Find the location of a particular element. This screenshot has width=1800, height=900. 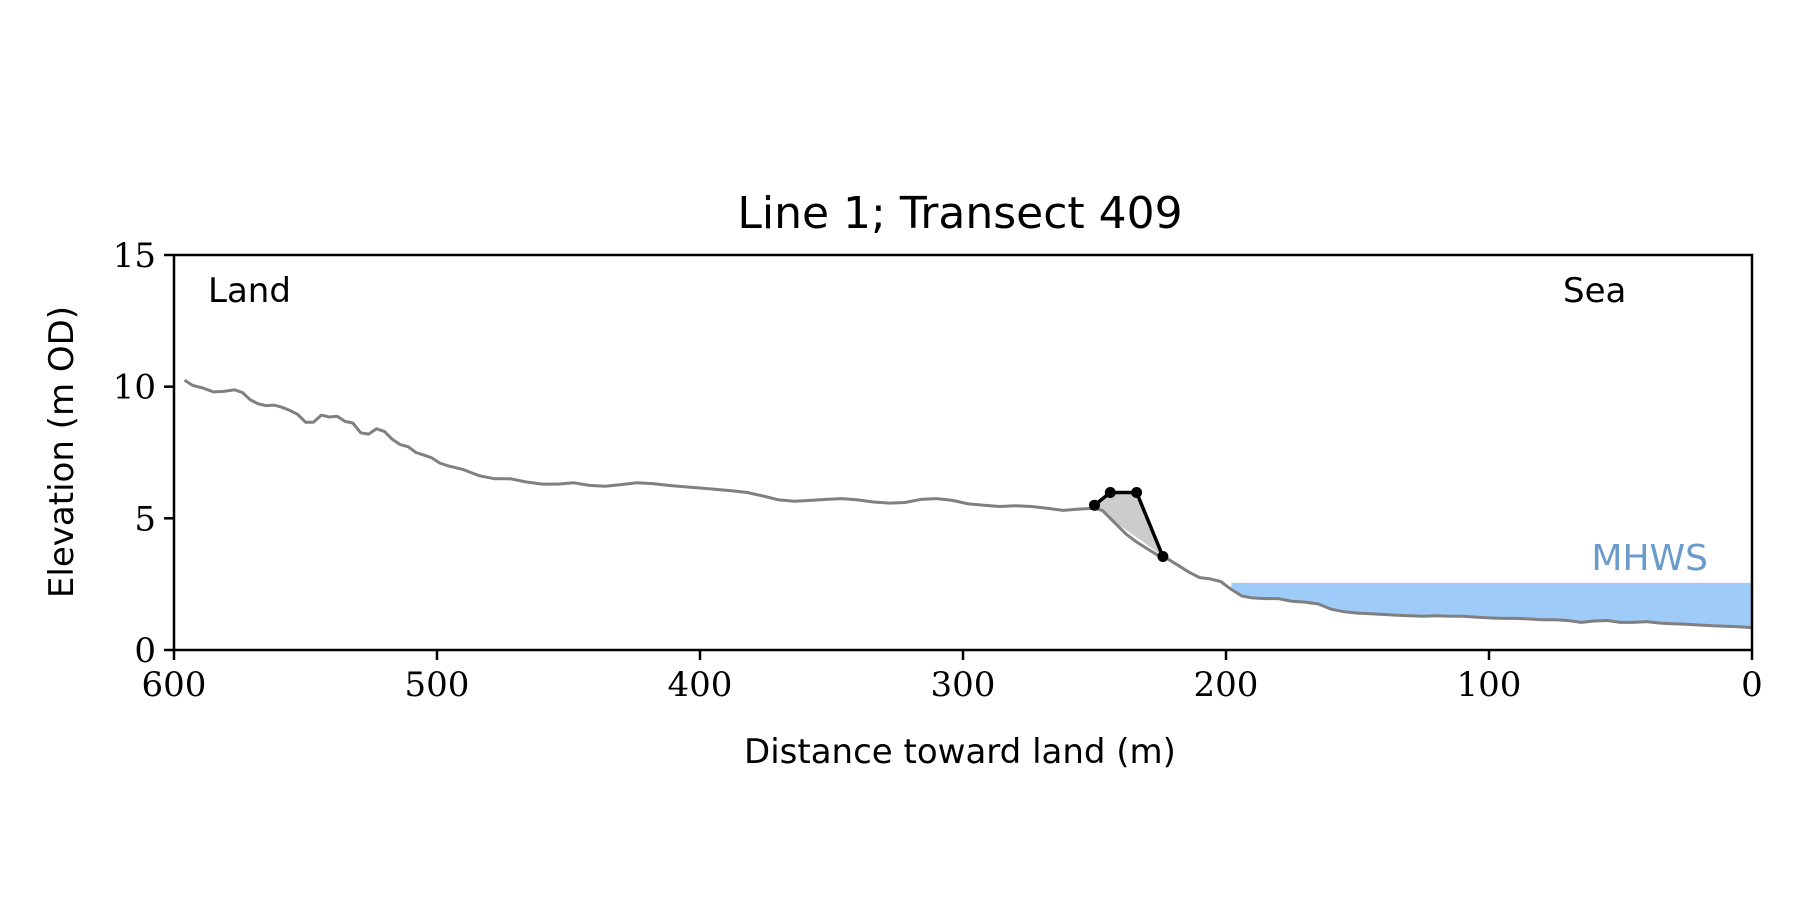

x-tick-label: 200 is located at coordinates (1226, 685).